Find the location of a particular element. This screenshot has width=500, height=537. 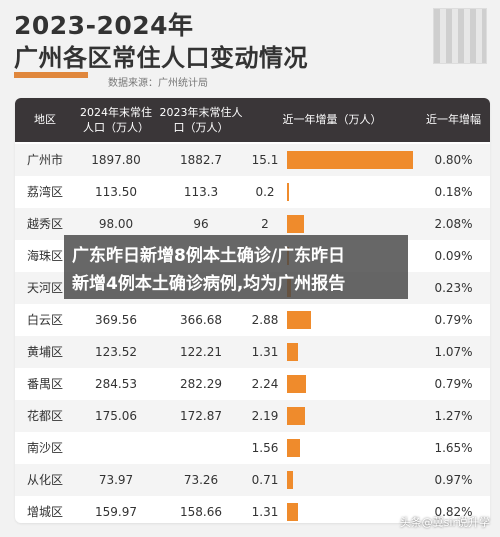

district-cell: 从化区 is located at coordinates (44, 480).